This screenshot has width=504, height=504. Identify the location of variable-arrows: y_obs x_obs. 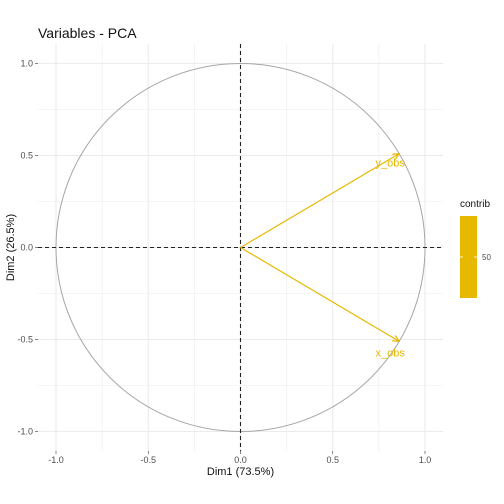
(322, 255).